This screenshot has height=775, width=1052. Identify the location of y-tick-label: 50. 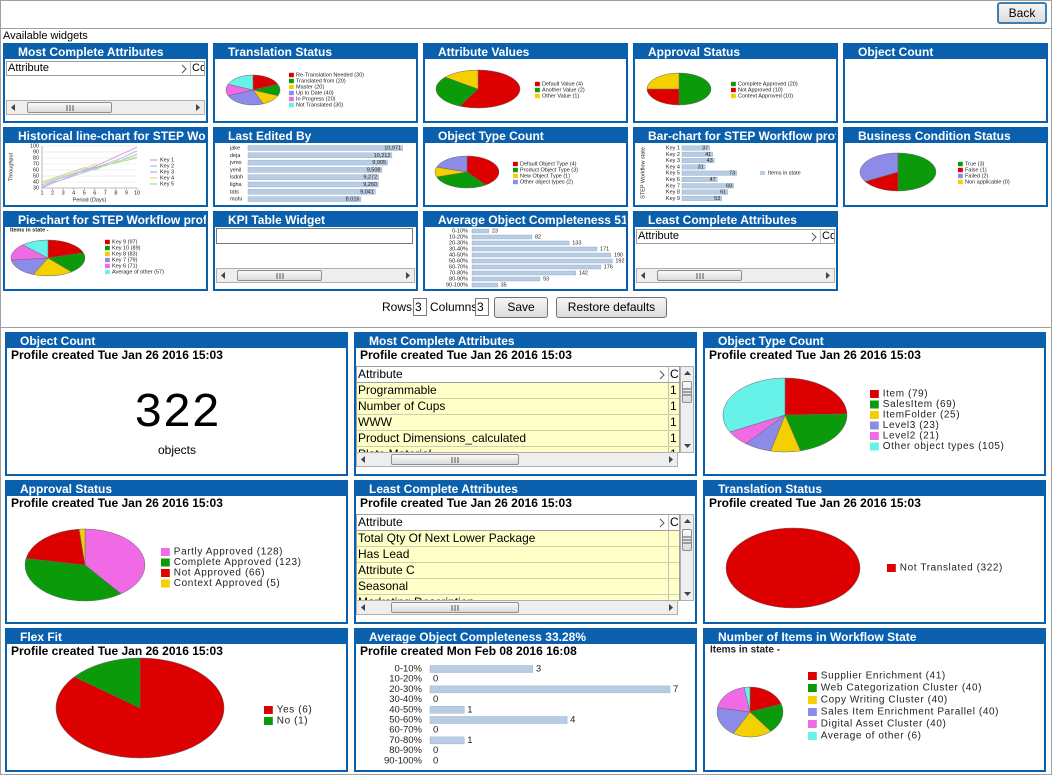
(36, 176).